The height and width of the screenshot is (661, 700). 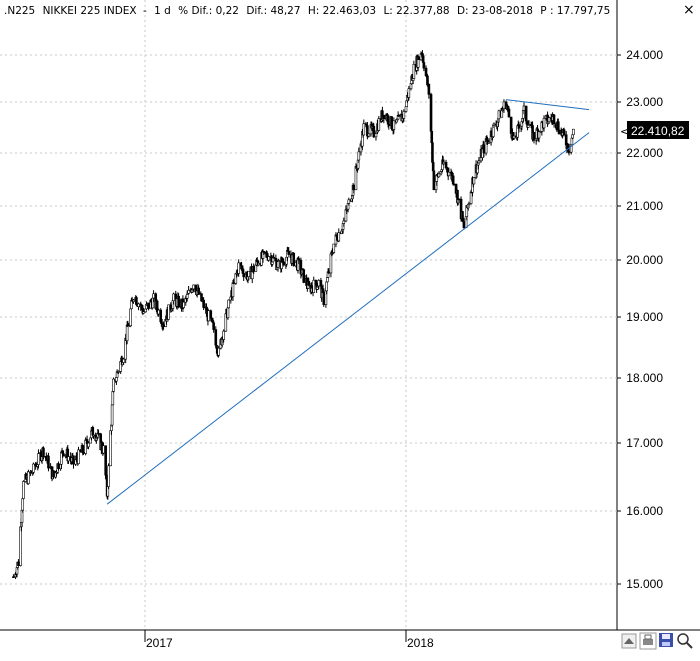 What do you see at coordinates (548, 105) in the screenshot?
I see `trendline` at bounding box center [548, 105].